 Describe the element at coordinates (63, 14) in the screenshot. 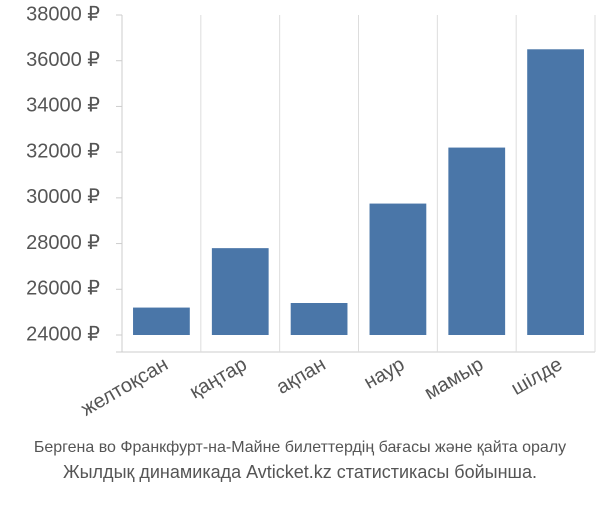

I see `y-tick-label: 38000 ₽` at that location.